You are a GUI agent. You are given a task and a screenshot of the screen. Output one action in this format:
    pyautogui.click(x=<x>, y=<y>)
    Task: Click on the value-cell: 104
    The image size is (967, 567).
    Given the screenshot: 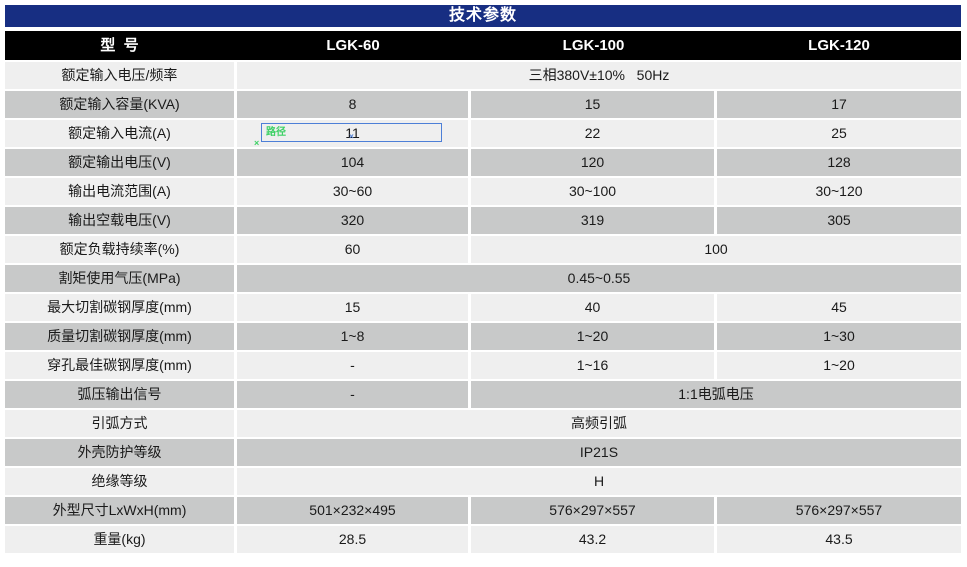 What is the action you would take?
    pyautogui.click(x=352, y=162)
    